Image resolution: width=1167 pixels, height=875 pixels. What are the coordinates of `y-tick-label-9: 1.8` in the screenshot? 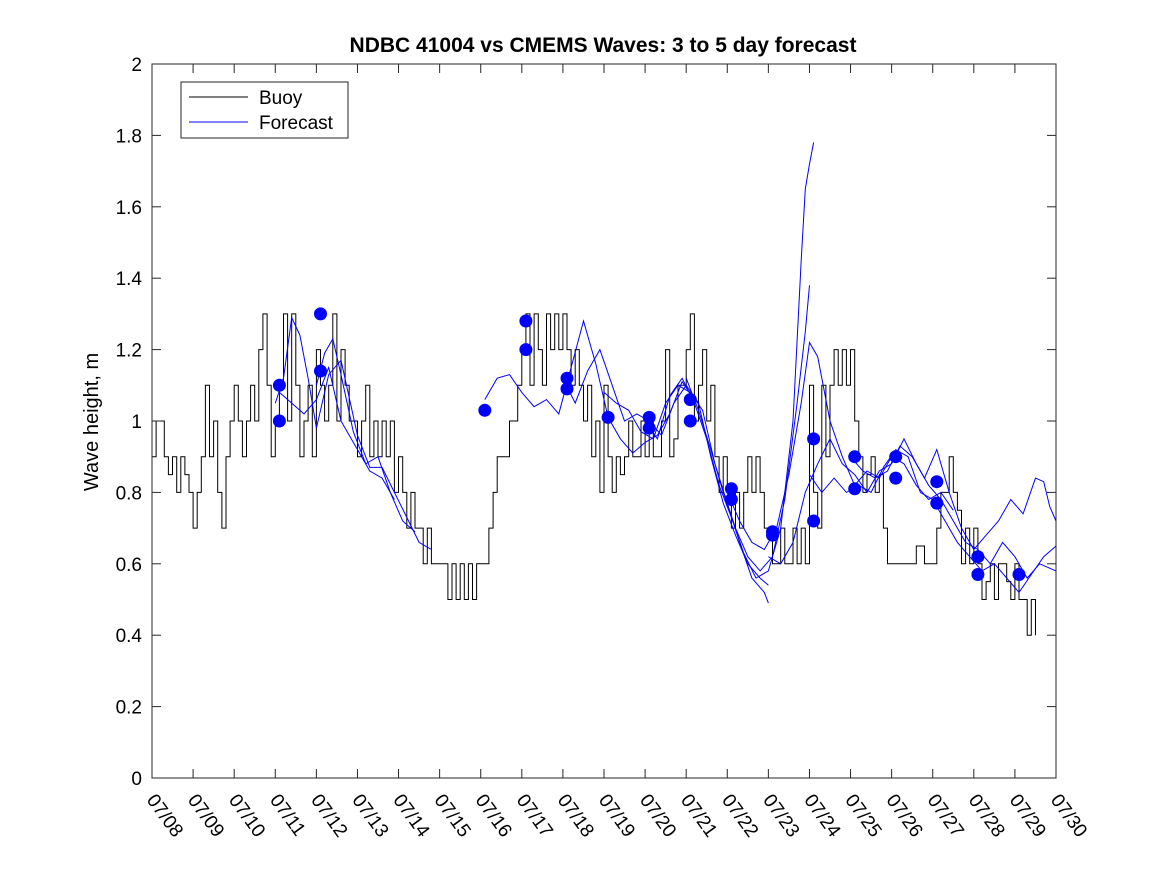 It's located at (129, 136).